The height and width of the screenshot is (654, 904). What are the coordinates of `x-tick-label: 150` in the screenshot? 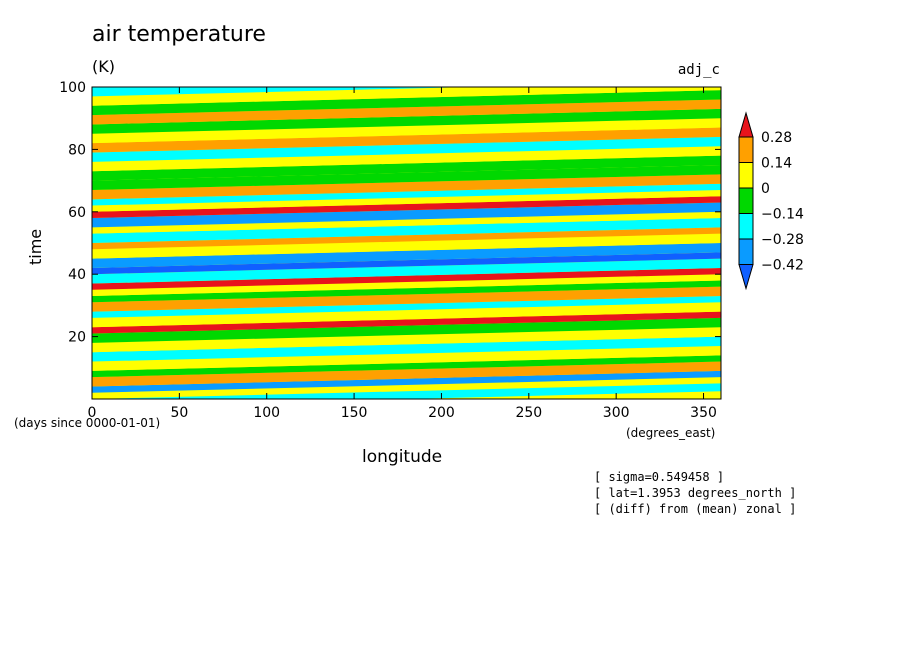 It's located at (354, 413).